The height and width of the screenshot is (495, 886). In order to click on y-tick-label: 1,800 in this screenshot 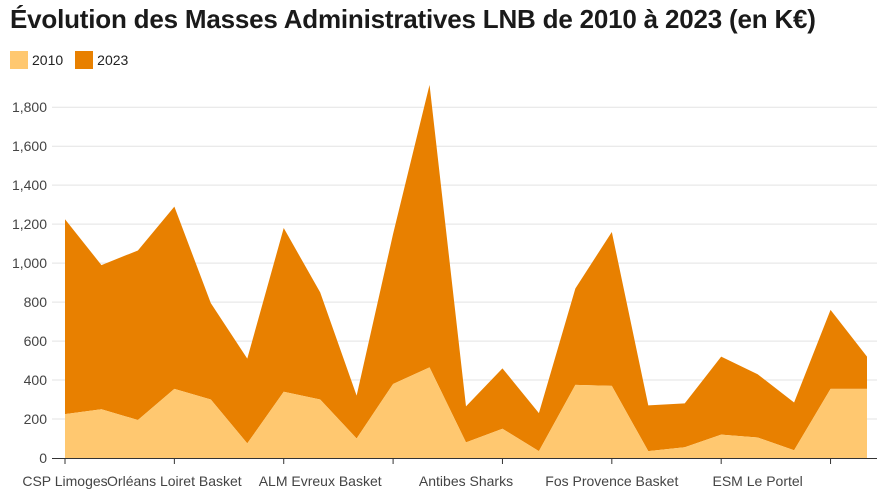, I will do `click(29, 107)`.